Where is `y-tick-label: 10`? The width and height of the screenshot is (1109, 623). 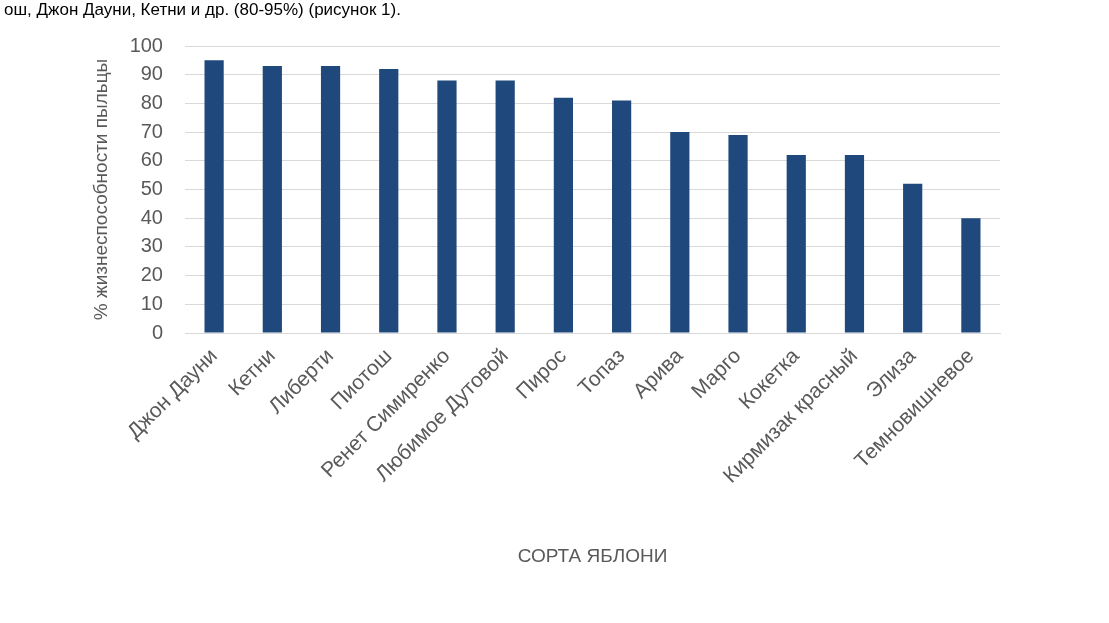 y-tick-label: 10 is located at coordinates (151, 302).